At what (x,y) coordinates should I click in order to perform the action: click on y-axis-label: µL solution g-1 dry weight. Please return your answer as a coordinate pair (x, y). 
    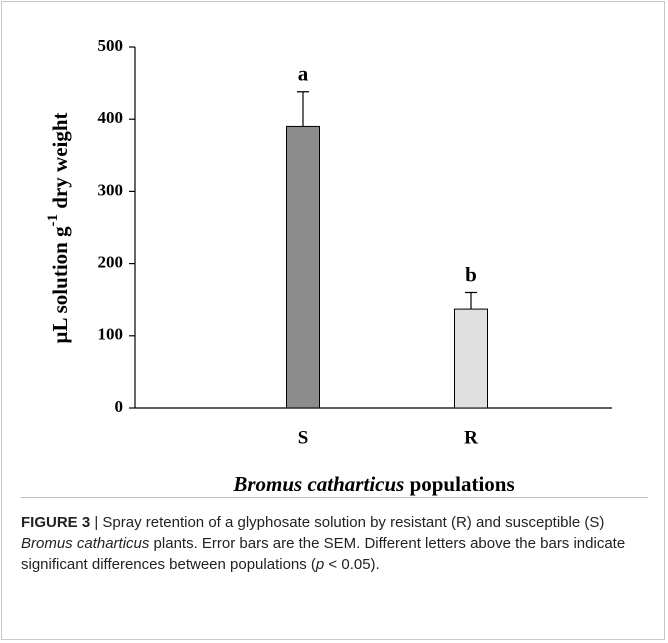
    Looking at the image, I should click on (58, 227).